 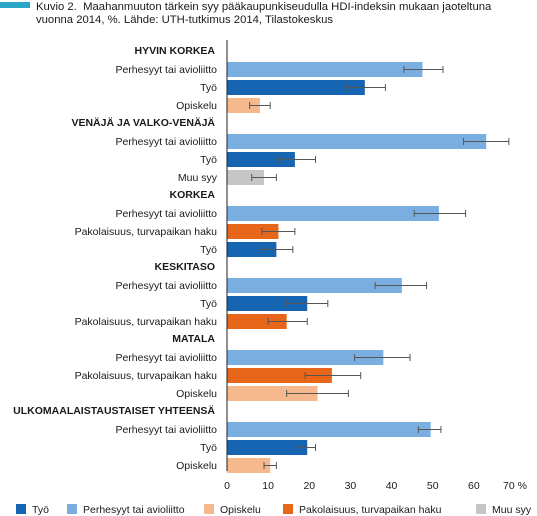 What do you see at coordinates (392, 486) in the screenshot?
I see `x-tick-label: 40` at bounding box center [392, 486].